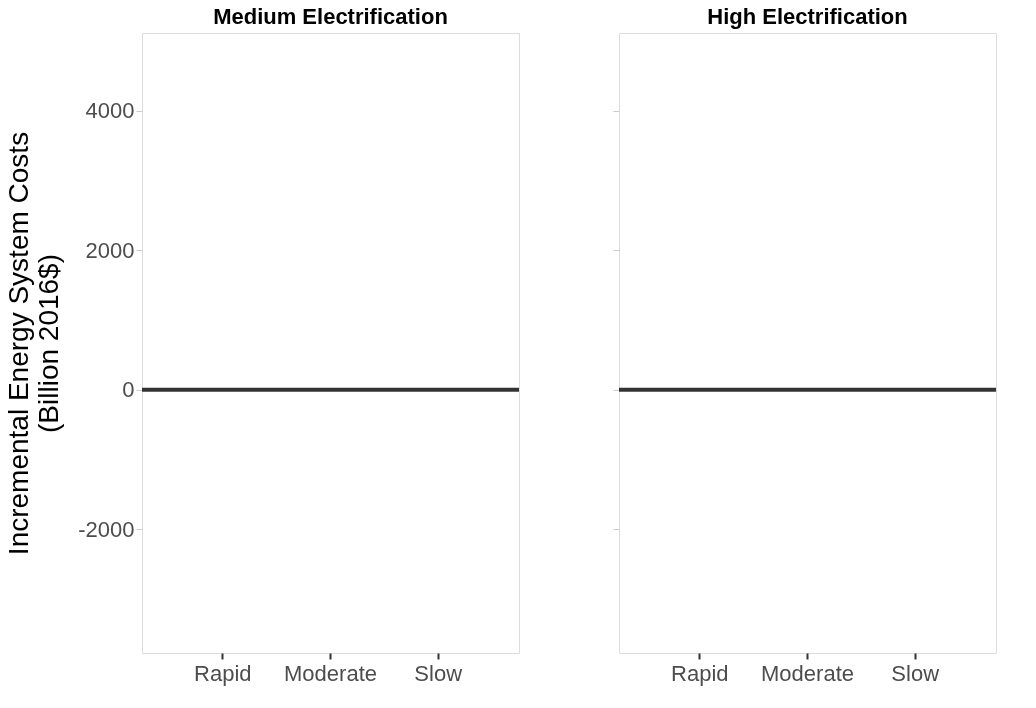 This screenshot has width=1036, height=708. I want to click on y-tick-label: 2000, so click(110, 250).